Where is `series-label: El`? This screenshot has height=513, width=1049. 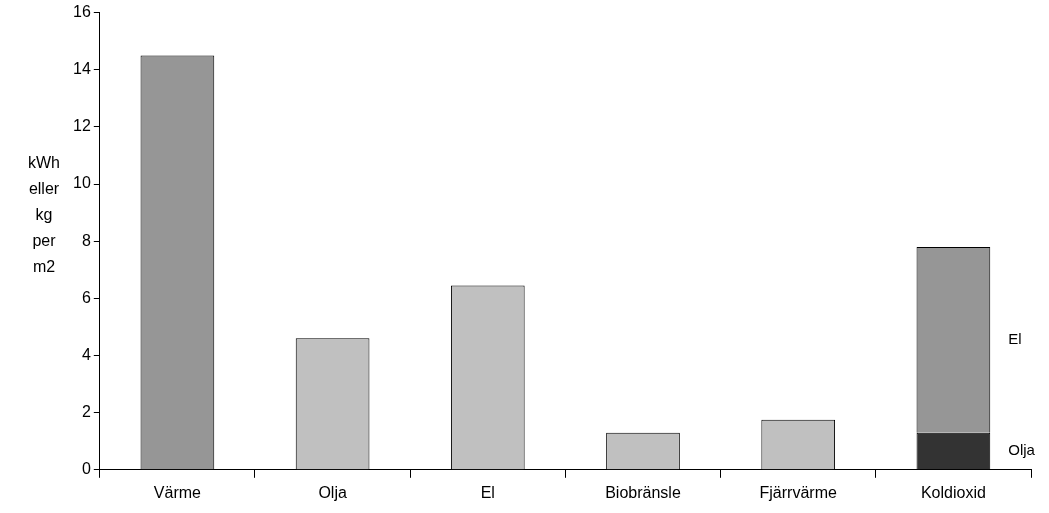 series-label: El is located at coordinates (1015, 338).